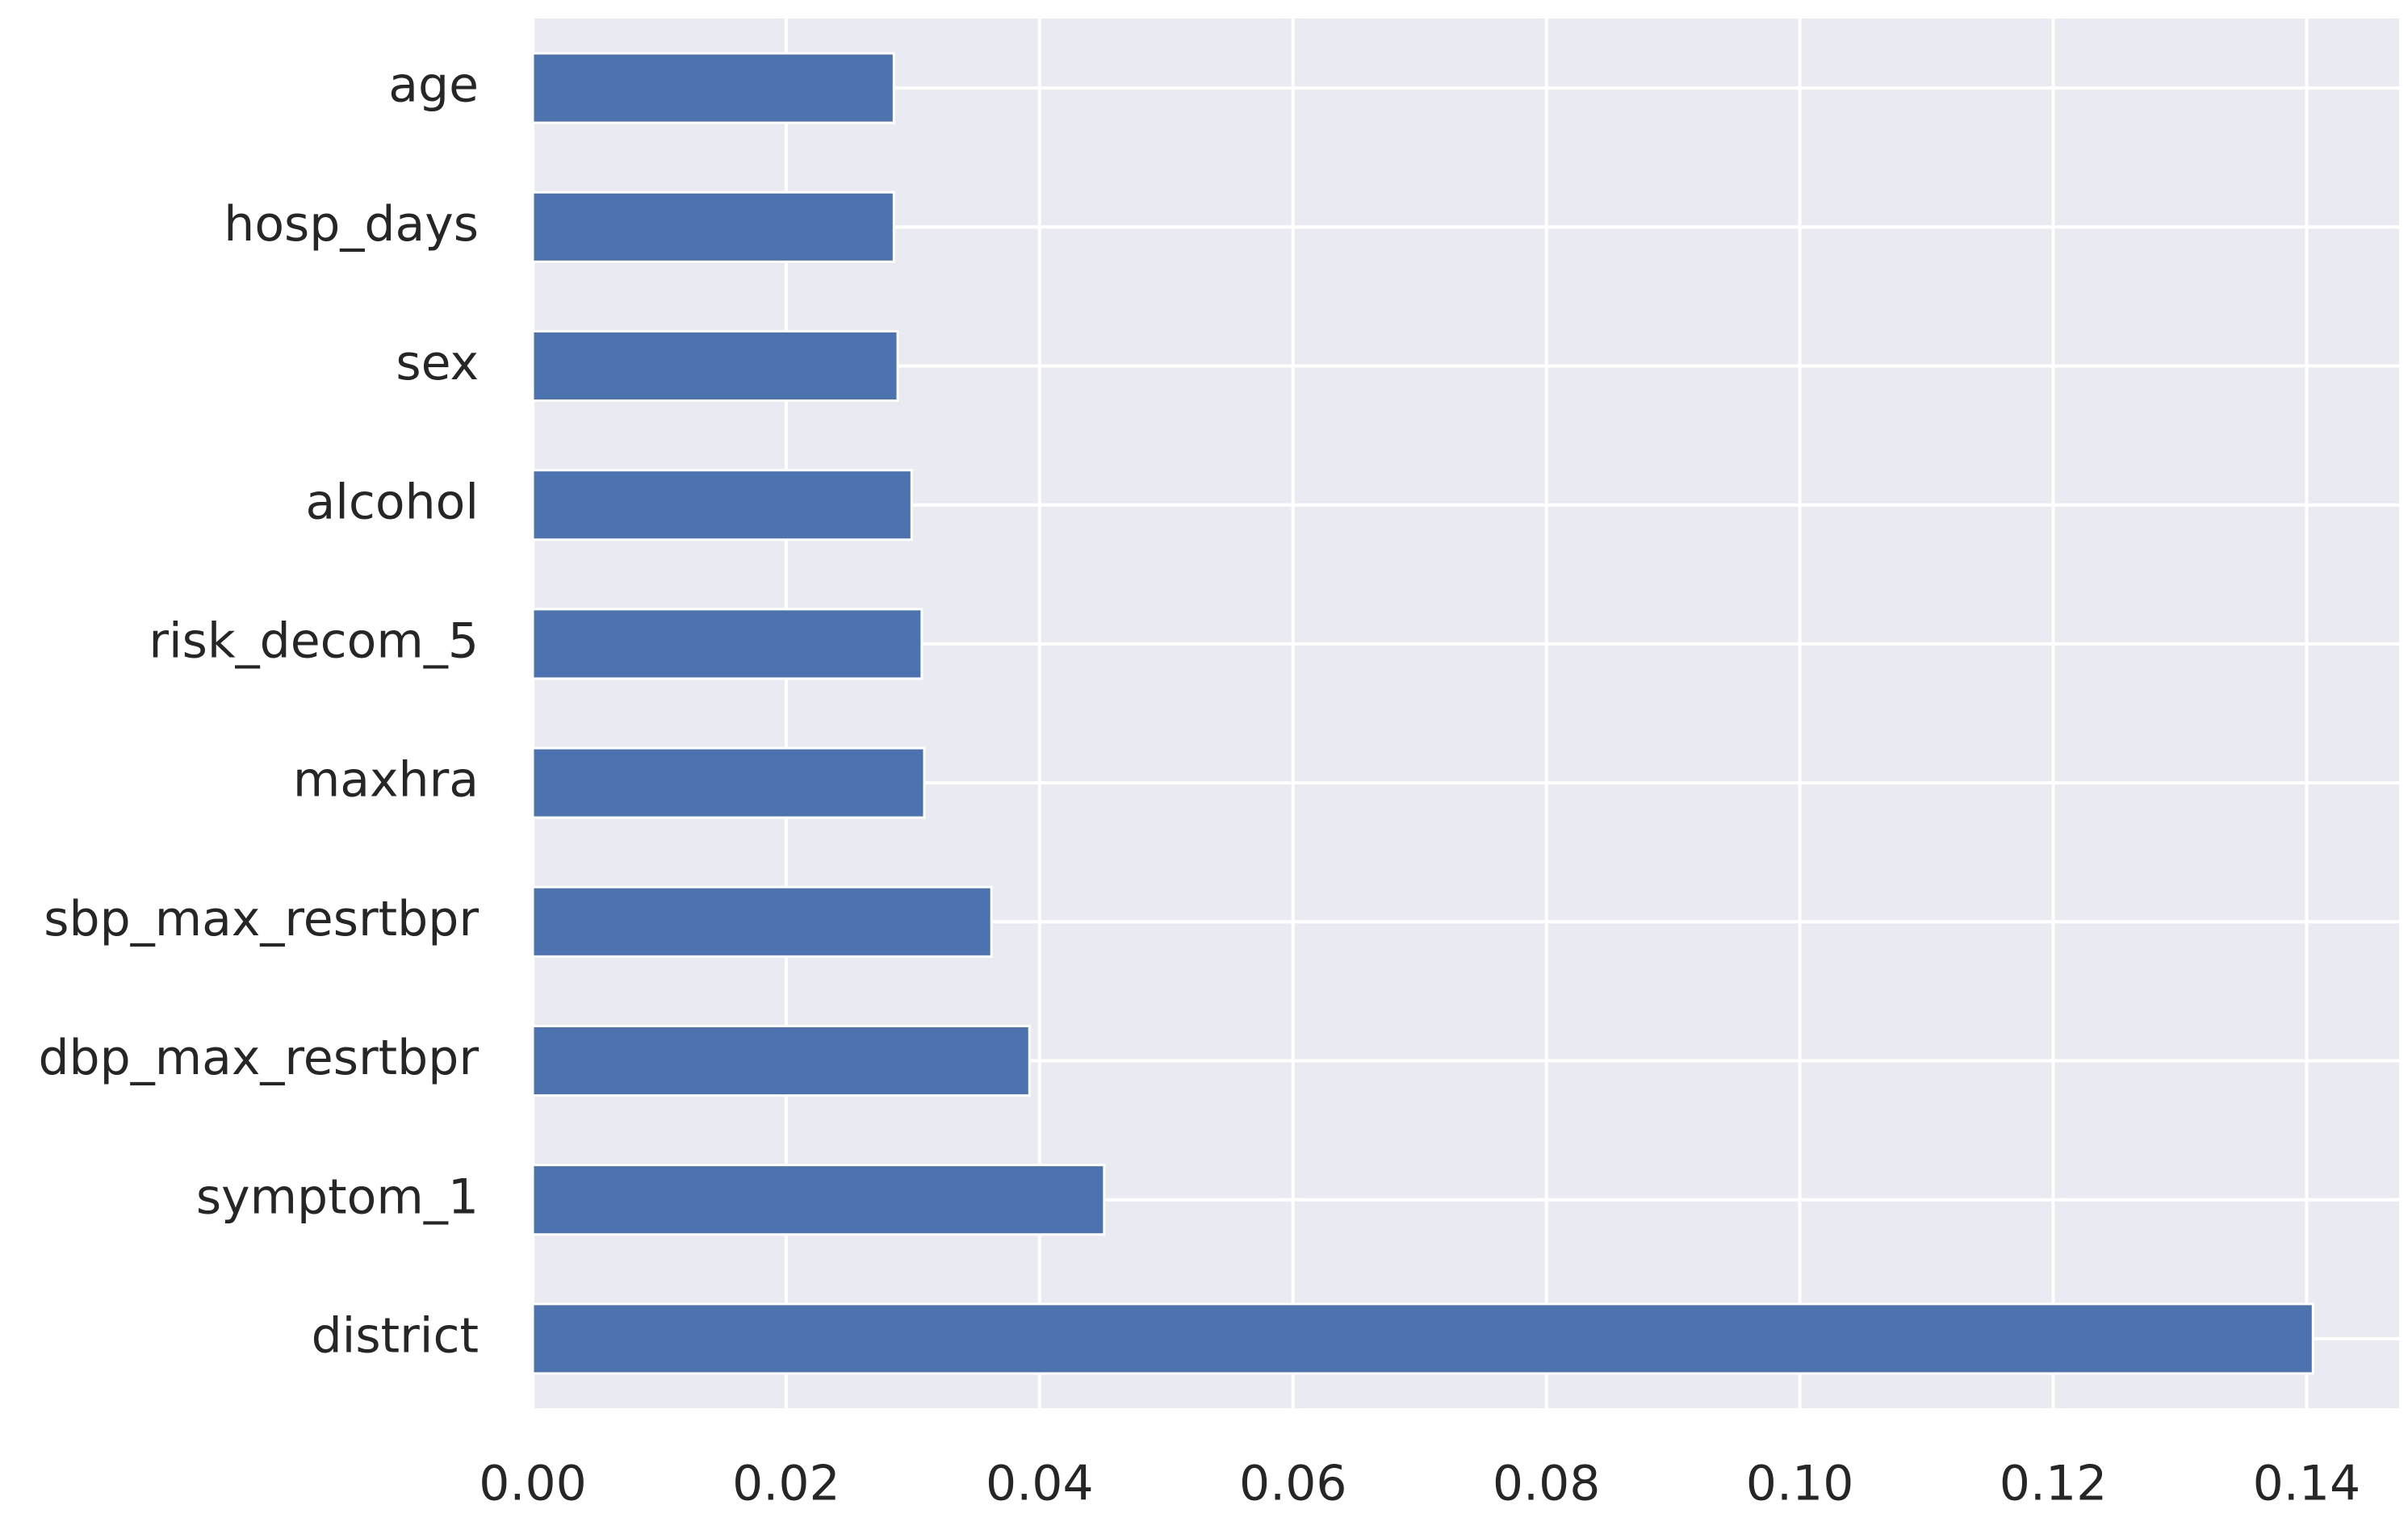 The image size is (2408, 1526). I want to click on y-tick-label: dbp_max_resrtbpr, so click(259, 1058).